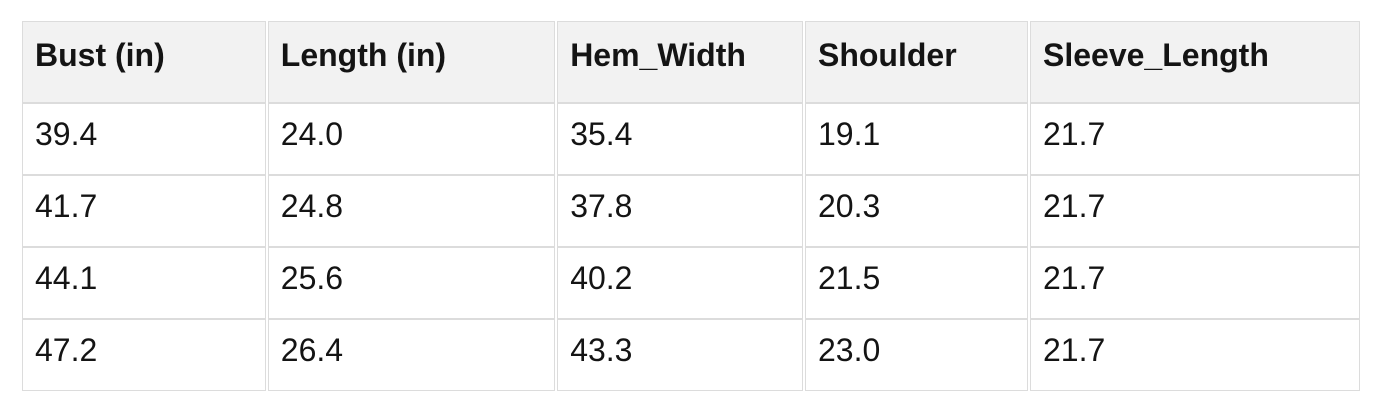 The width and height of the screenshot is (1381, 413). I want to click on cell-shoulder: 21.5, so click(916, 283).